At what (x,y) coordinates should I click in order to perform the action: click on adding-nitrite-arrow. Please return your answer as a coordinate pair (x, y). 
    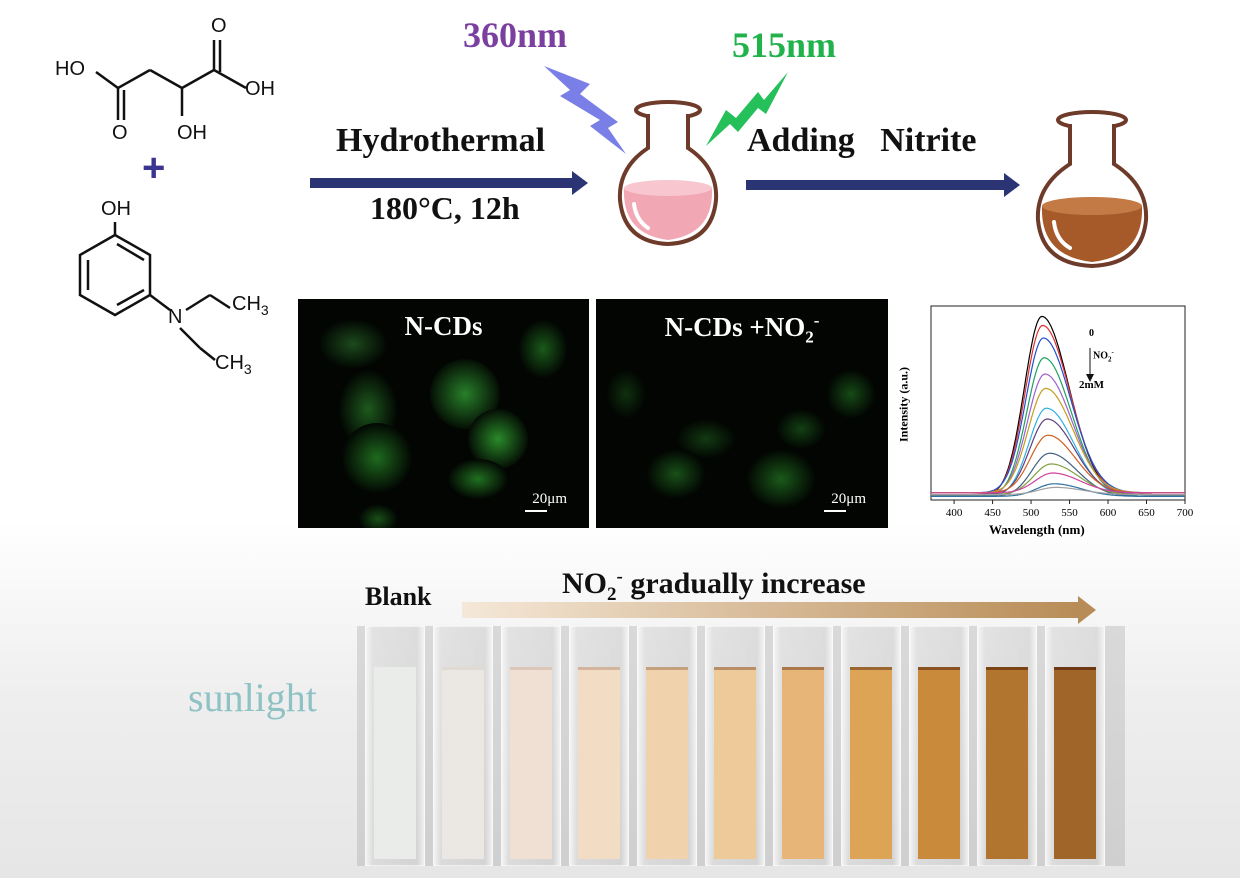
    Looking at the image, I should click on (883, 185).